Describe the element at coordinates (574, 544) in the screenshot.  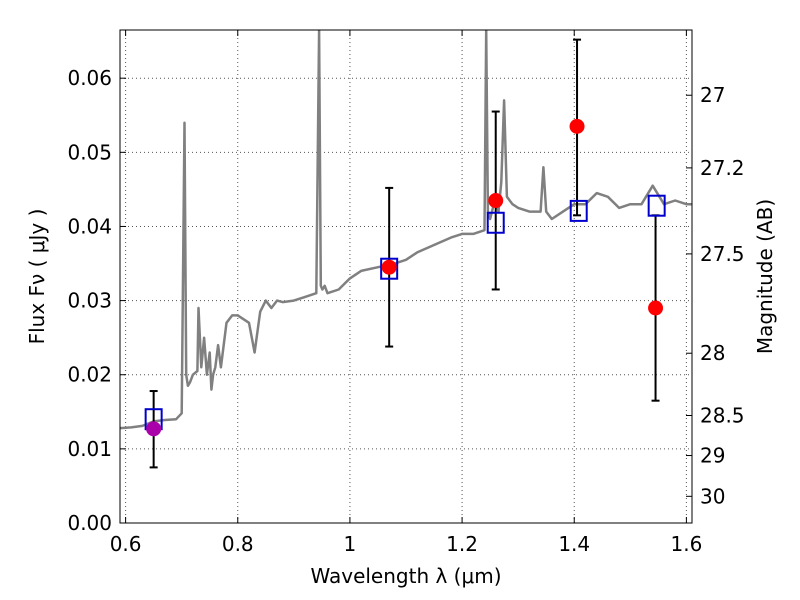
I see `x-tick-label: 1.4` at that location.